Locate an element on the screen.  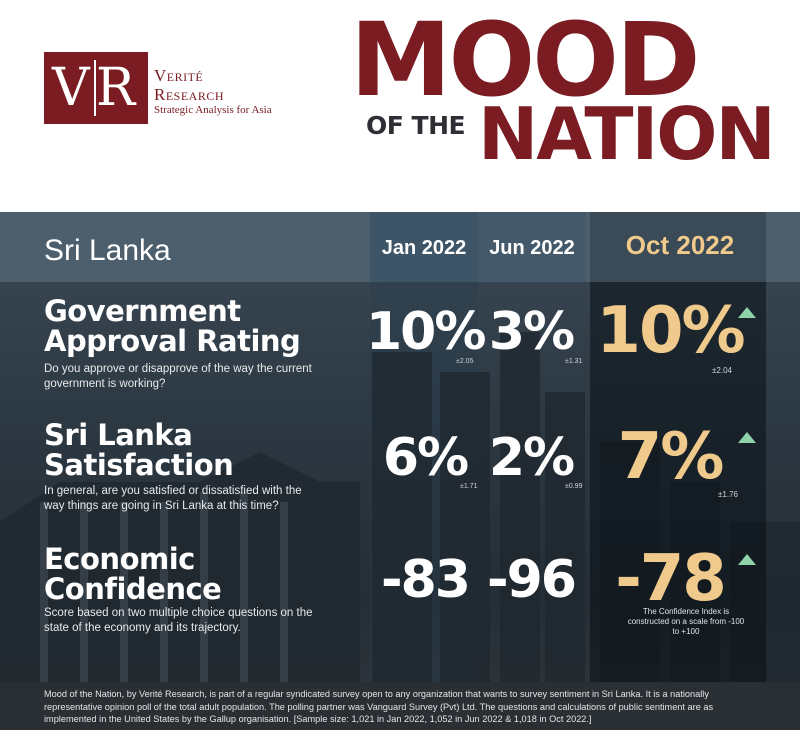
metric-title-line1: Government is located at coordinates (142, 311).